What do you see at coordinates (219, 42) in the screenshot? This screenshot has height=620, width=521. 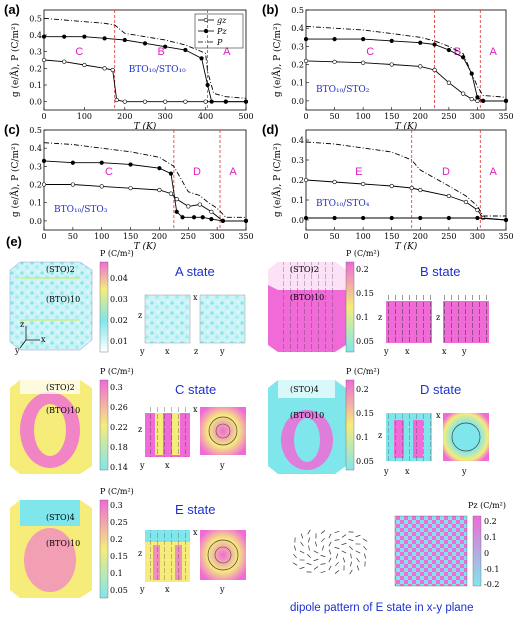 I see `legend-label: P` at bounding box center [219, 42].